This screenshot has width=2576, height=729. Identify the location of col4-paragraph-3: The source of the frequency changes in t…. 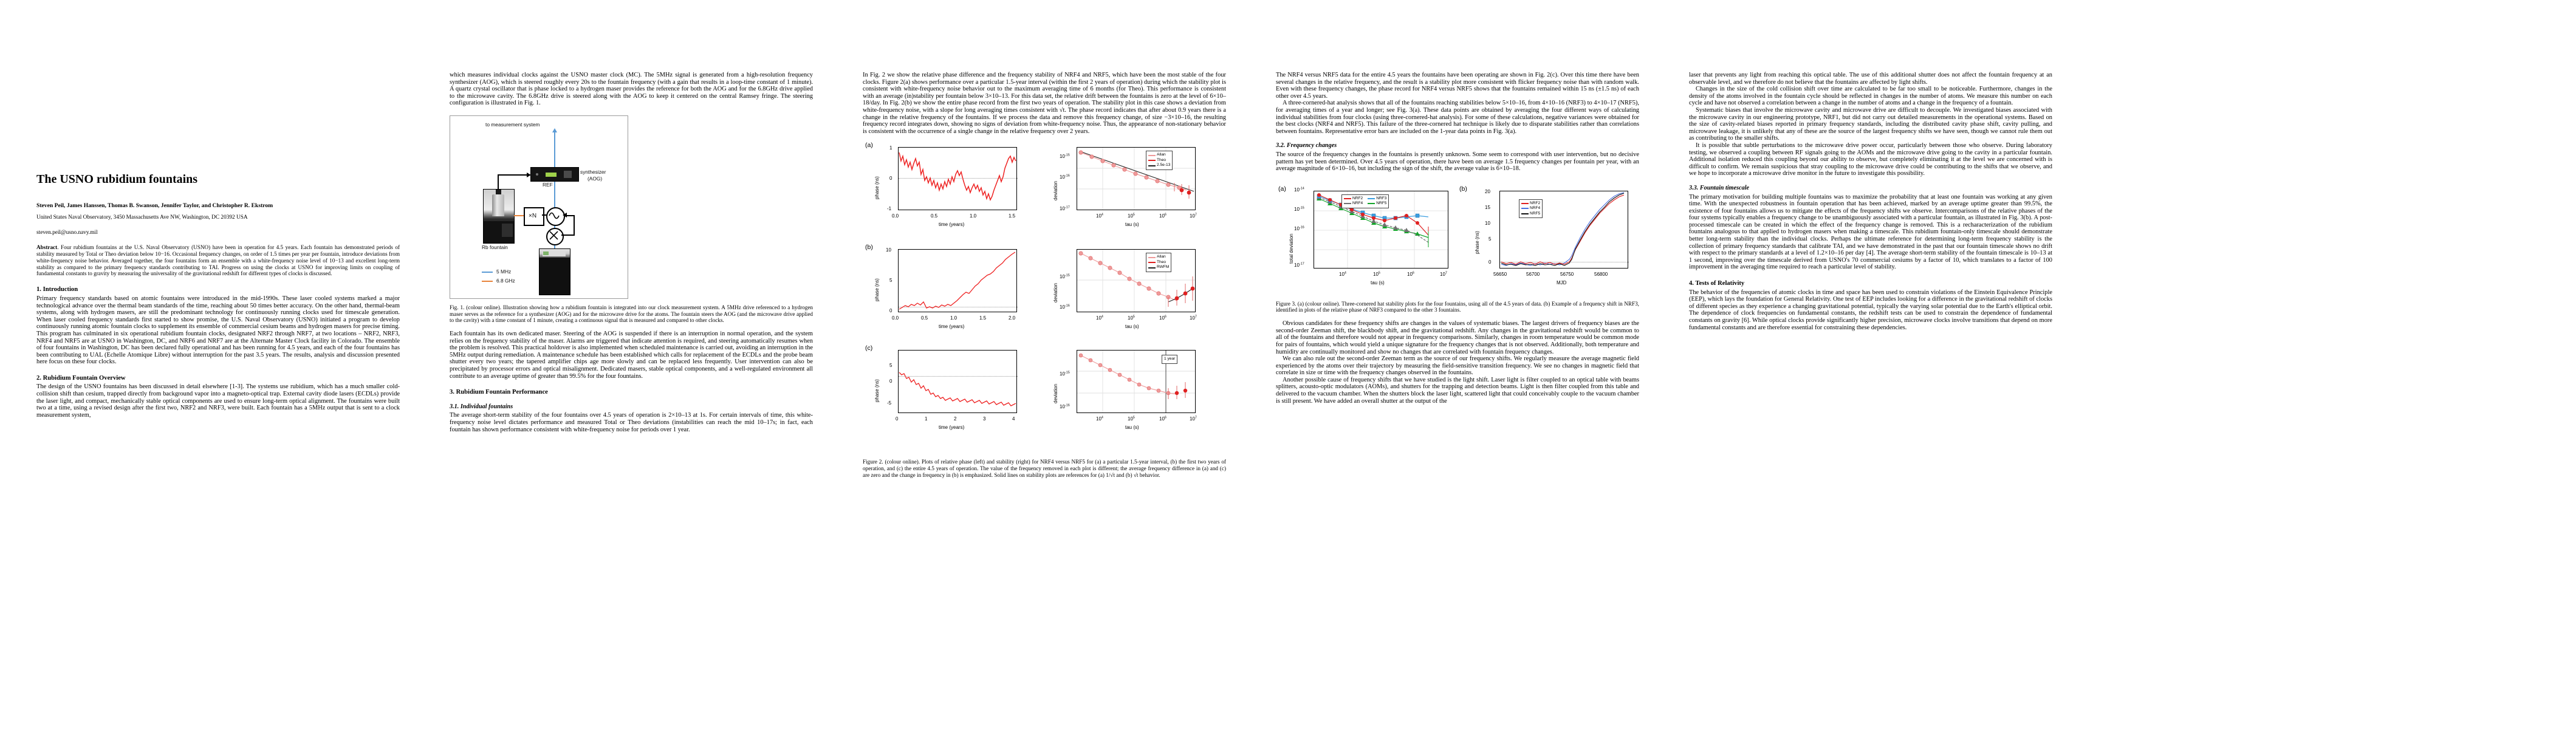
(1457, 162).